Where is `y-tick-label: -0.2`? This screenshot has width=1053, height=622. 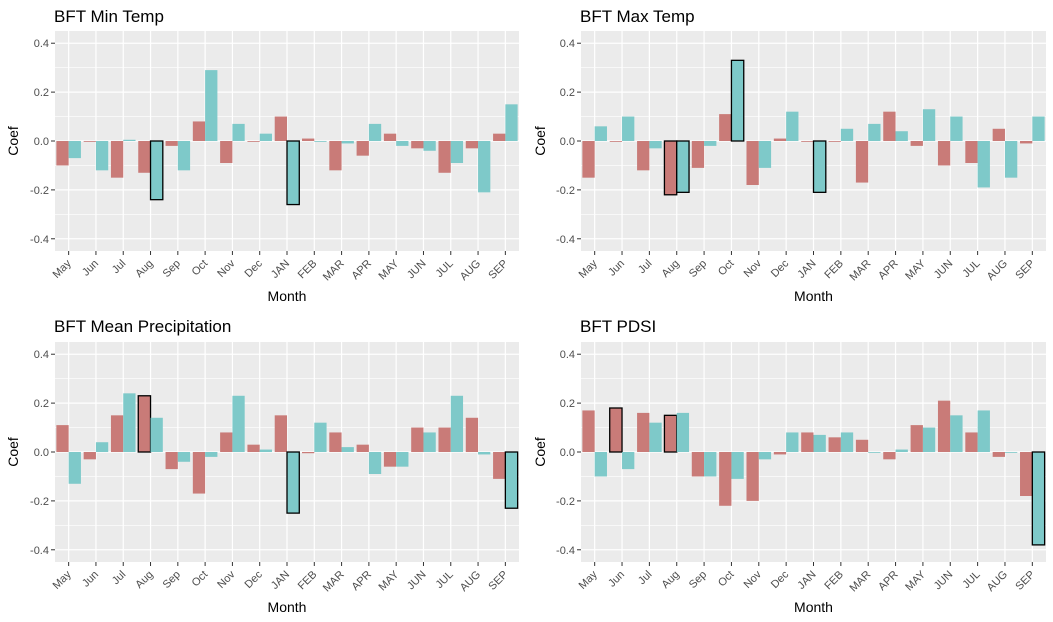 y-tick-label: -0.2 is located at coordinates (39, 191).